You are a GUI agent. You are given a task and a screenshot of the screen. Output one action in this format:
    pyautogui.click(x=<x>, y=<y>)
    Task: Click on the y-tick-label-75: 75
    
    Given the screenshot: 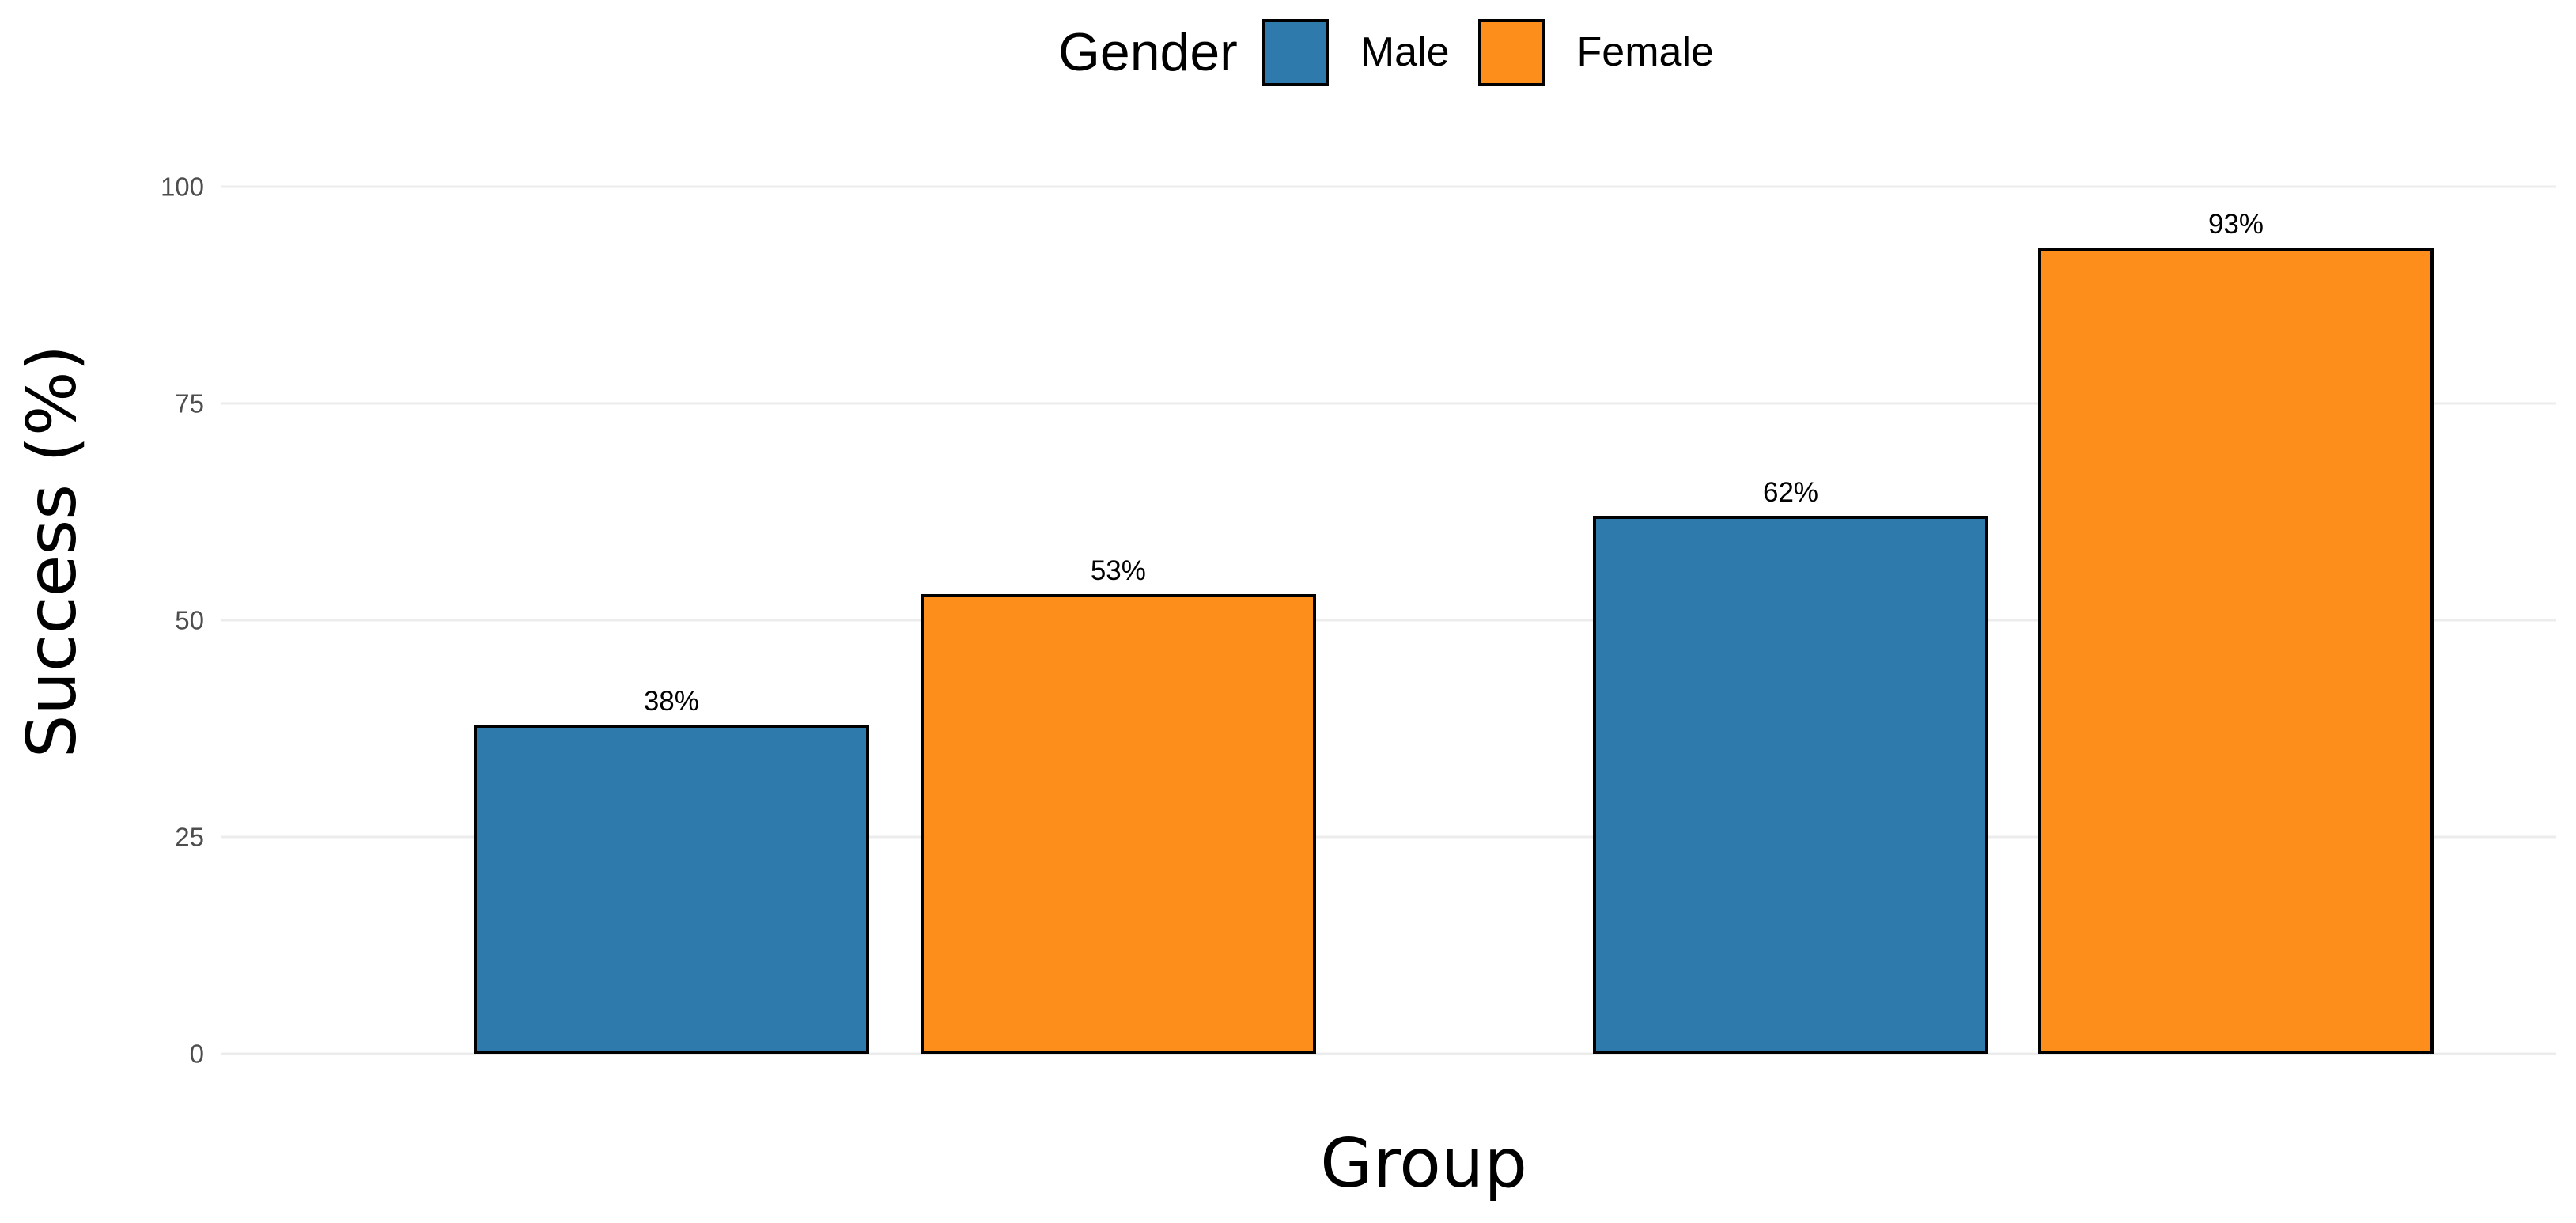 What is the action you would take?
    pyautogui.click(x=189, y=403)
    